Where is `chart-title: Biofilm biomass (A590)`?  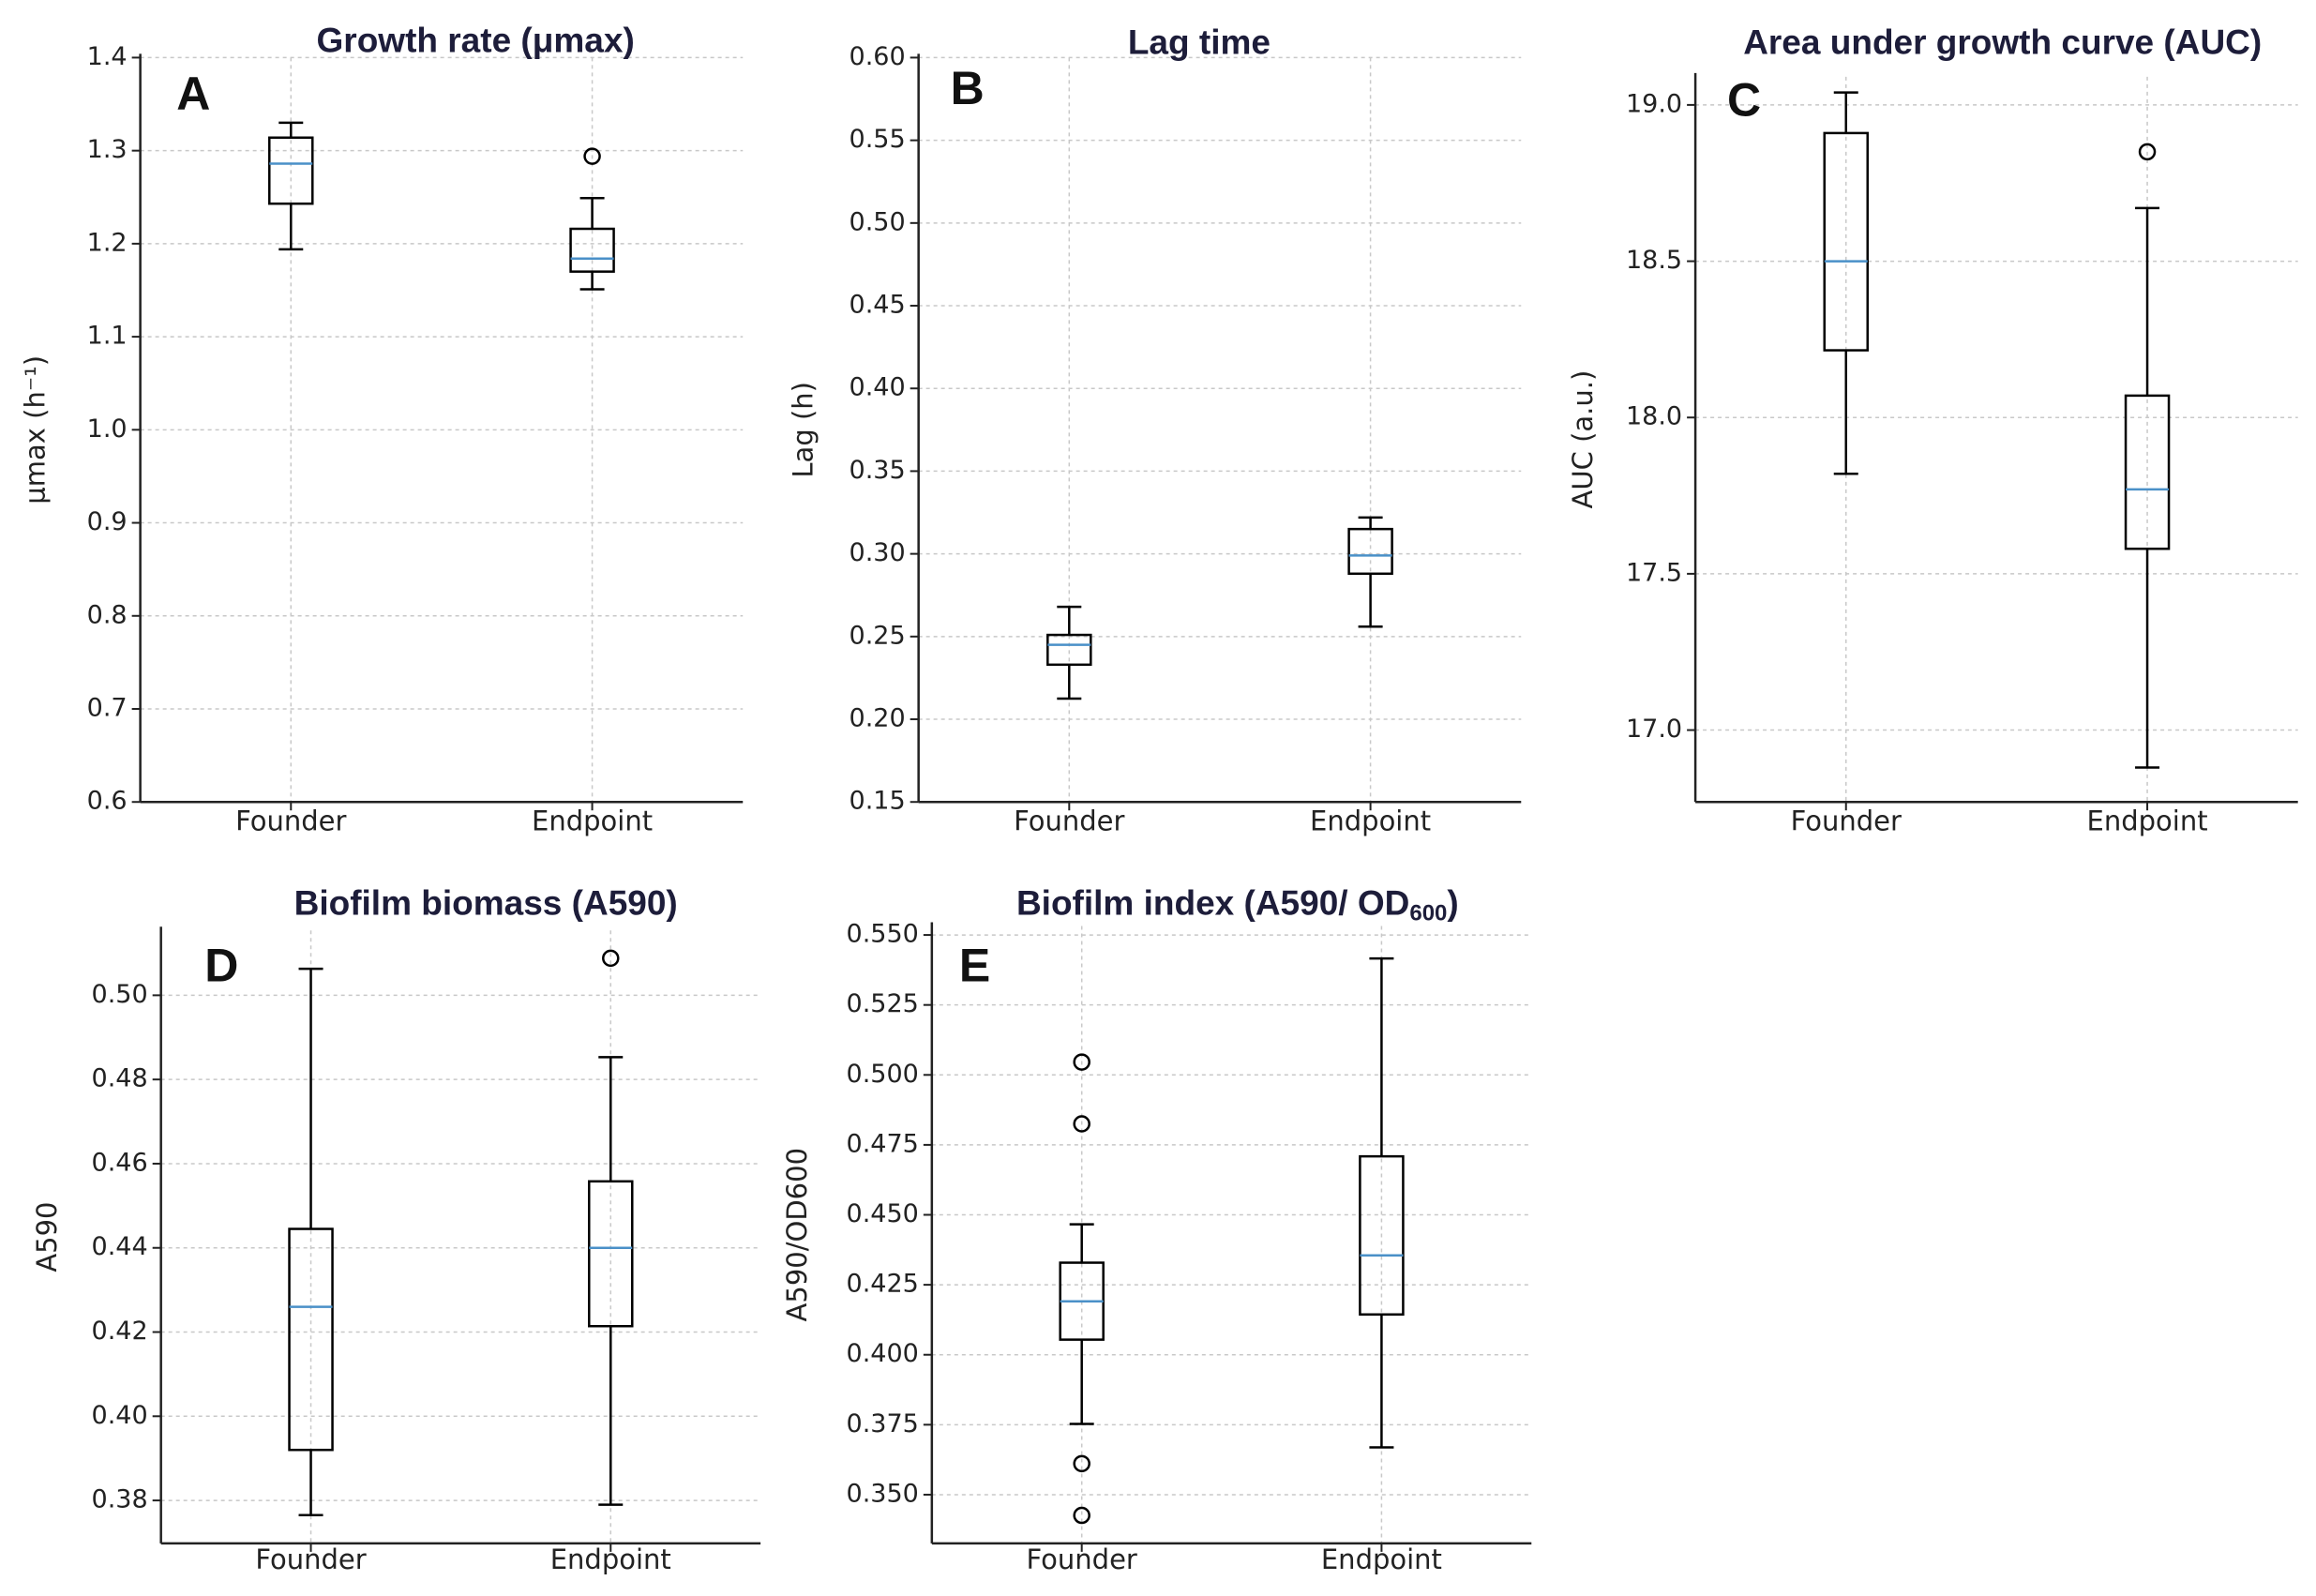
chart-title: Biofilm biomass (A590) is located at coordinates (486, 902).